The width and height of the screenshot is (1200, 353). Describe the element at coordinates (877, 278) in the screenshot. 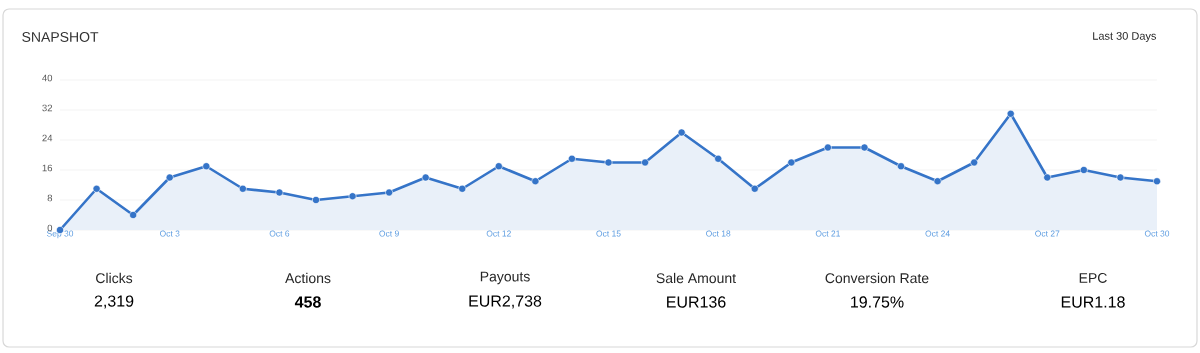

I see `text: Conversion Rate` at that location.